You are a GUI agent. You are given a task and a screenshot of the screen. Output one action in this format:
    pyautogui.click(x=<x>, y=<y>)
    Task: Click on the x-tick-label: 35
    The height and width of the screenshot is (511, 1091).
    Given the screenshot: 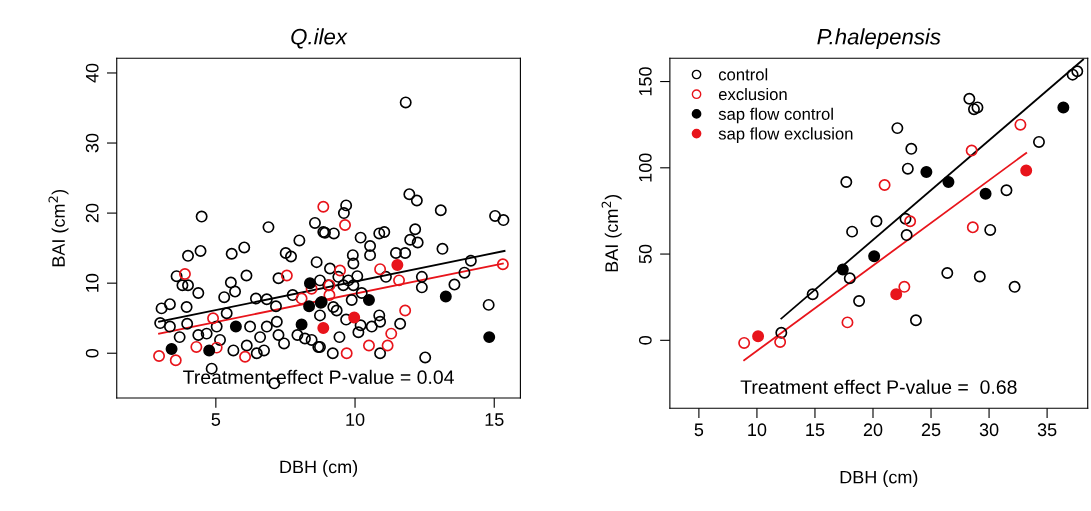 What is the action you would take?
    pyautogui.click(x=1047, y=430)
    